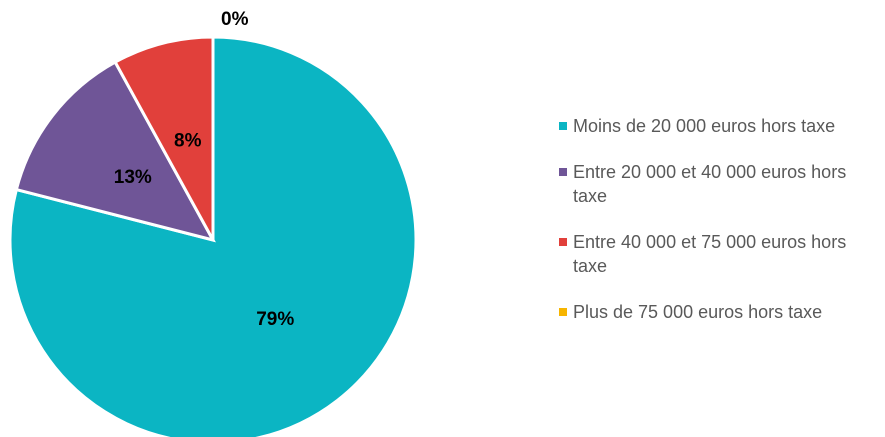 The image size is (885, 437). Describe the element at coordinates (133, 177) in the screenshot. I see `data-label: 13%` at that location.